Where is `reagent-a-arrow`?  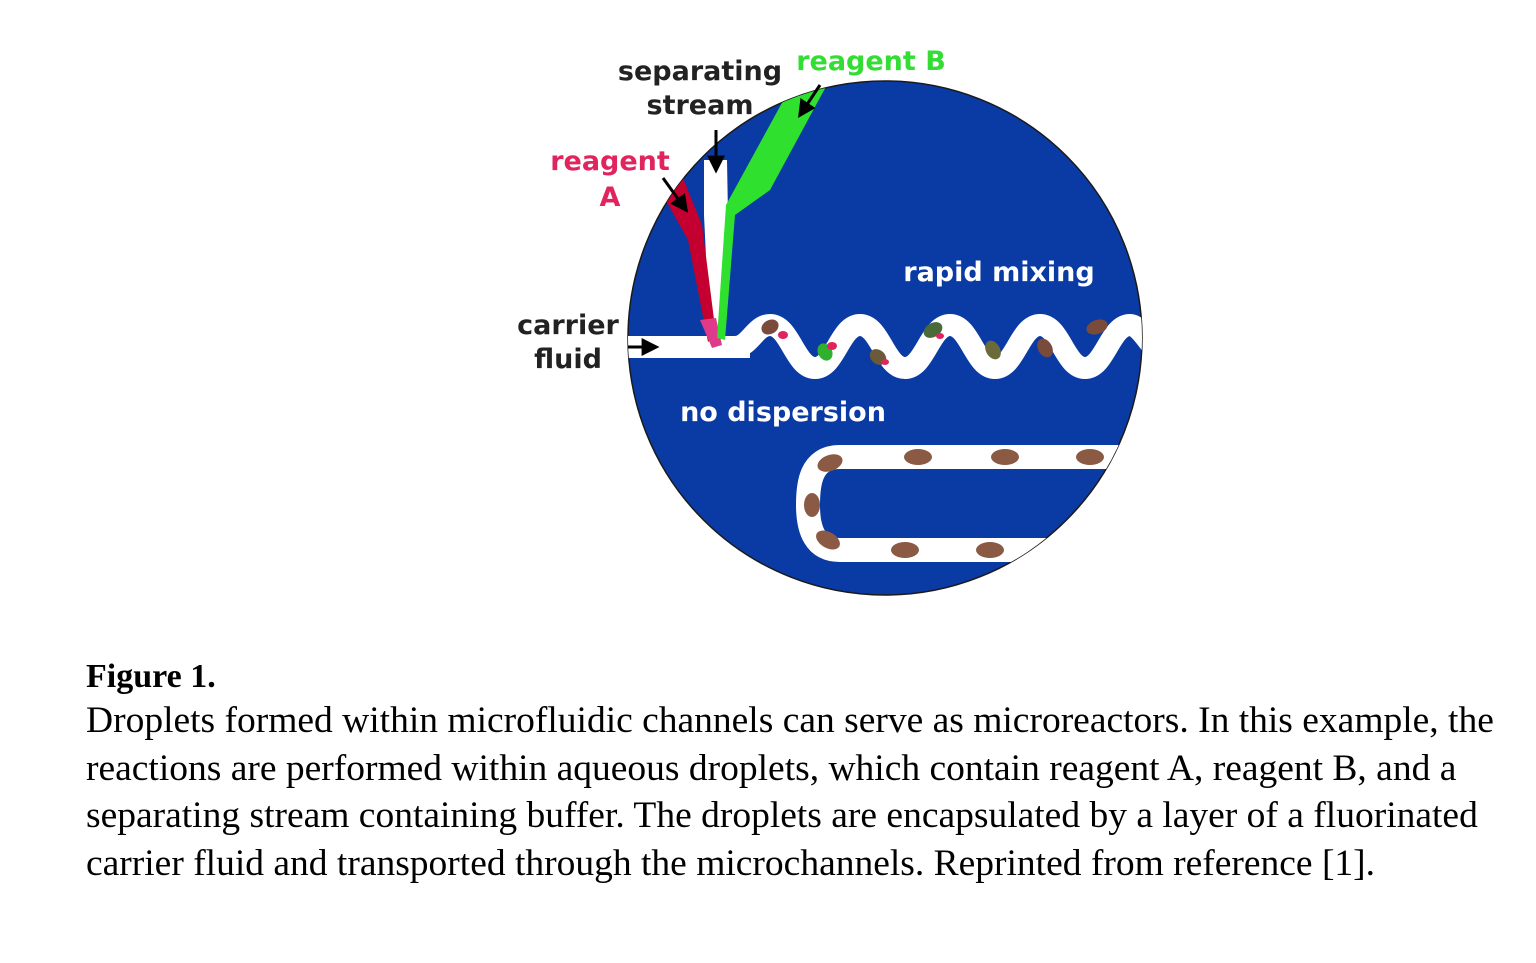
reagent-a-arrow is located at coordinates (675, 195).